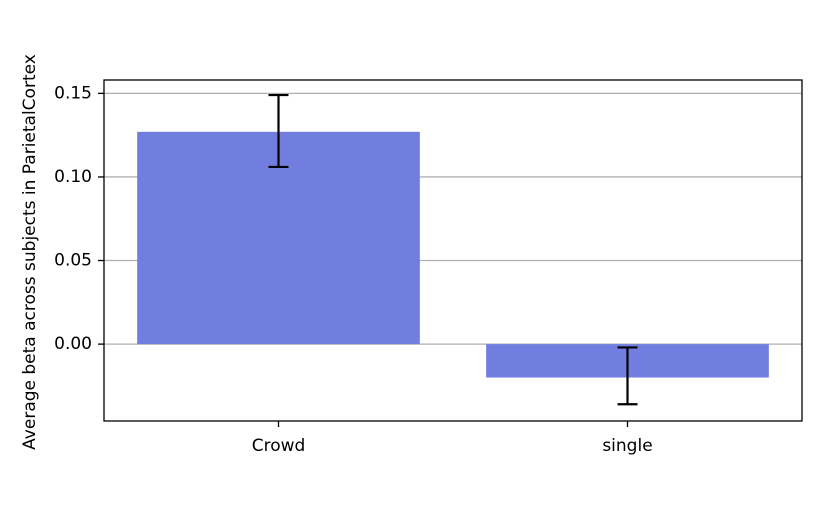 The height and width of the screenshot is (508, 827). What do you see at coordinates (79, 218) in the screenshot?
I see `y-axis-ticks: 0.00 0.05 0.10 0.15` at bounding box center [79, 218].